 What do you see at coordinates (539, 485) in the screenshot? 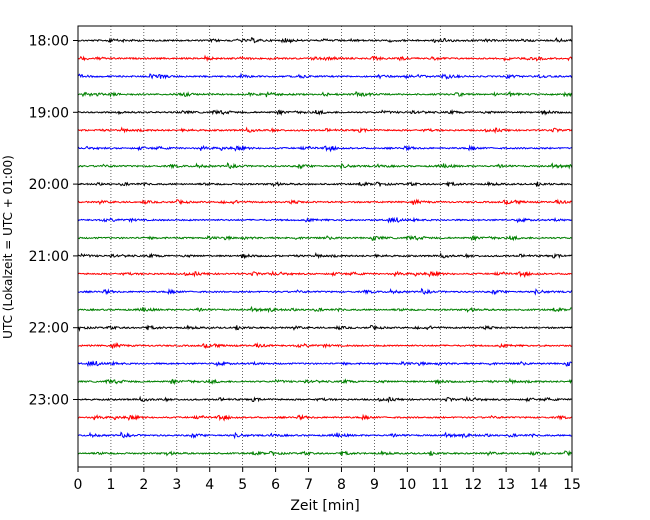
I see `x-tick-label-14: 14` at bounding box center [539, 485].